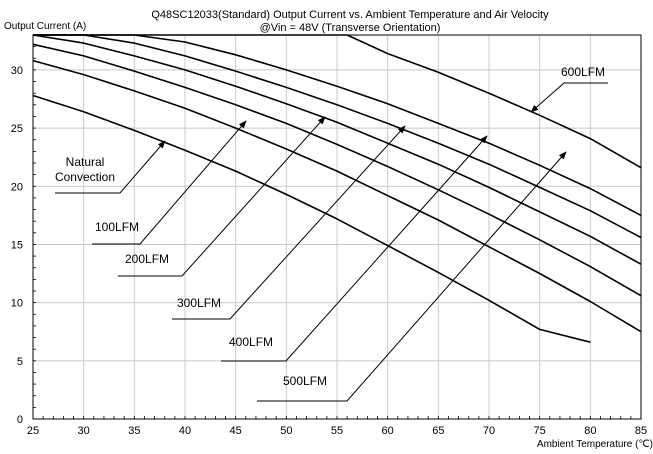 This screenshot has width=653, height=454. What do you see at coordinates (569, 97) in the screenshot?
I see `annotation-600lfm-leader` at bounding box center [569, 97].